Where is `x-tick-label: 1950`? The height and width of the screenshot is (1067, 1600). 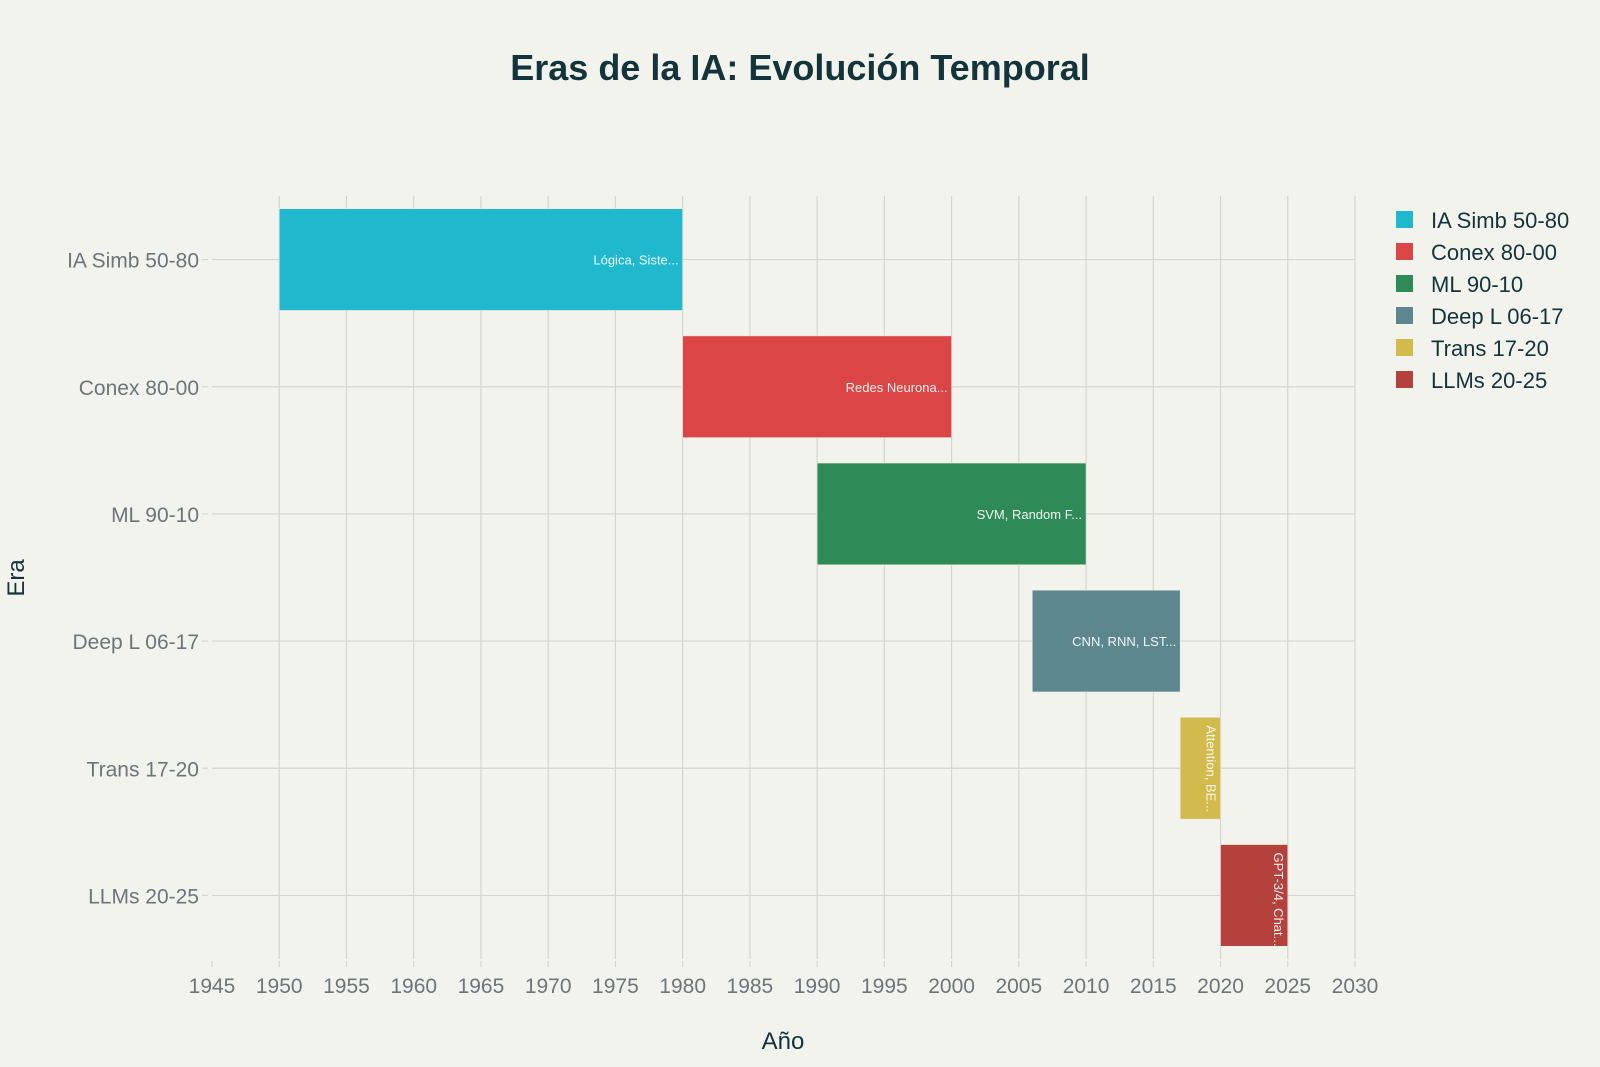 x-tick-label: 1950 is located at coordinates (279, 986).